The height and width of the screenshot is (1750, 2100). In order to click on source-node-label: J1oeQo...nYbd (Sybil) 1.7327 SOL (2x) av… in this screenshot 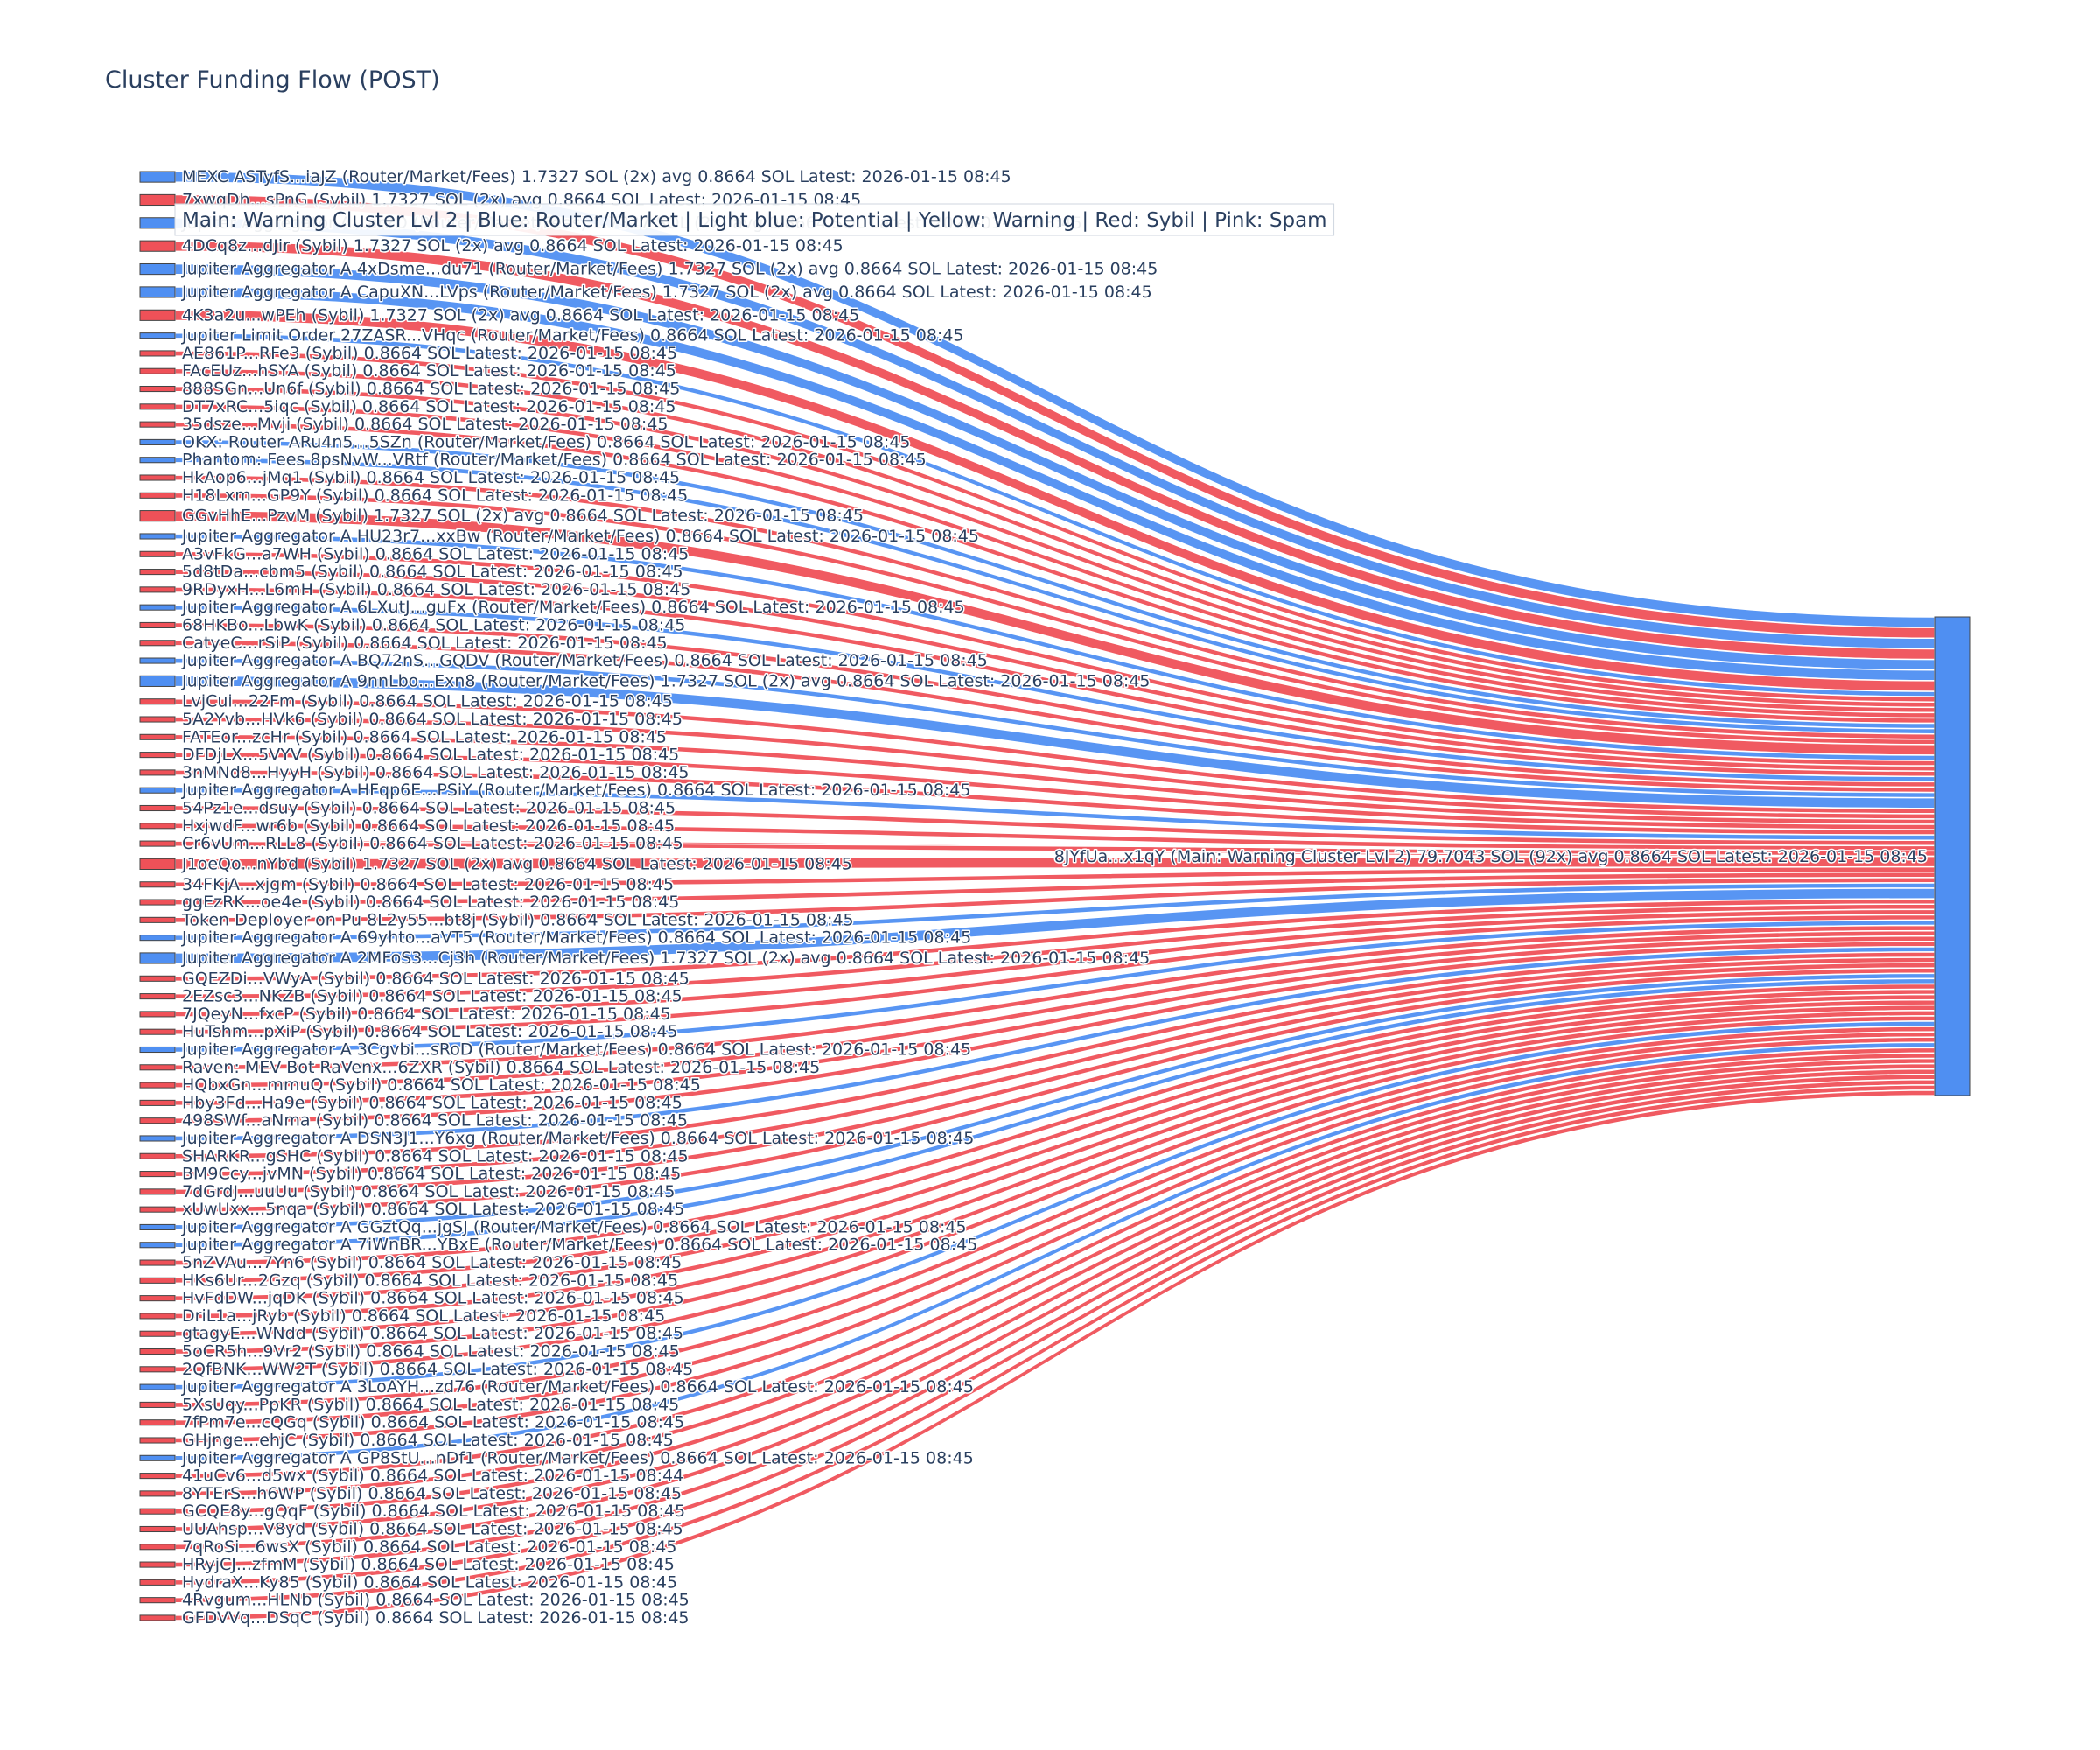, I will do `click(516, 863)`.